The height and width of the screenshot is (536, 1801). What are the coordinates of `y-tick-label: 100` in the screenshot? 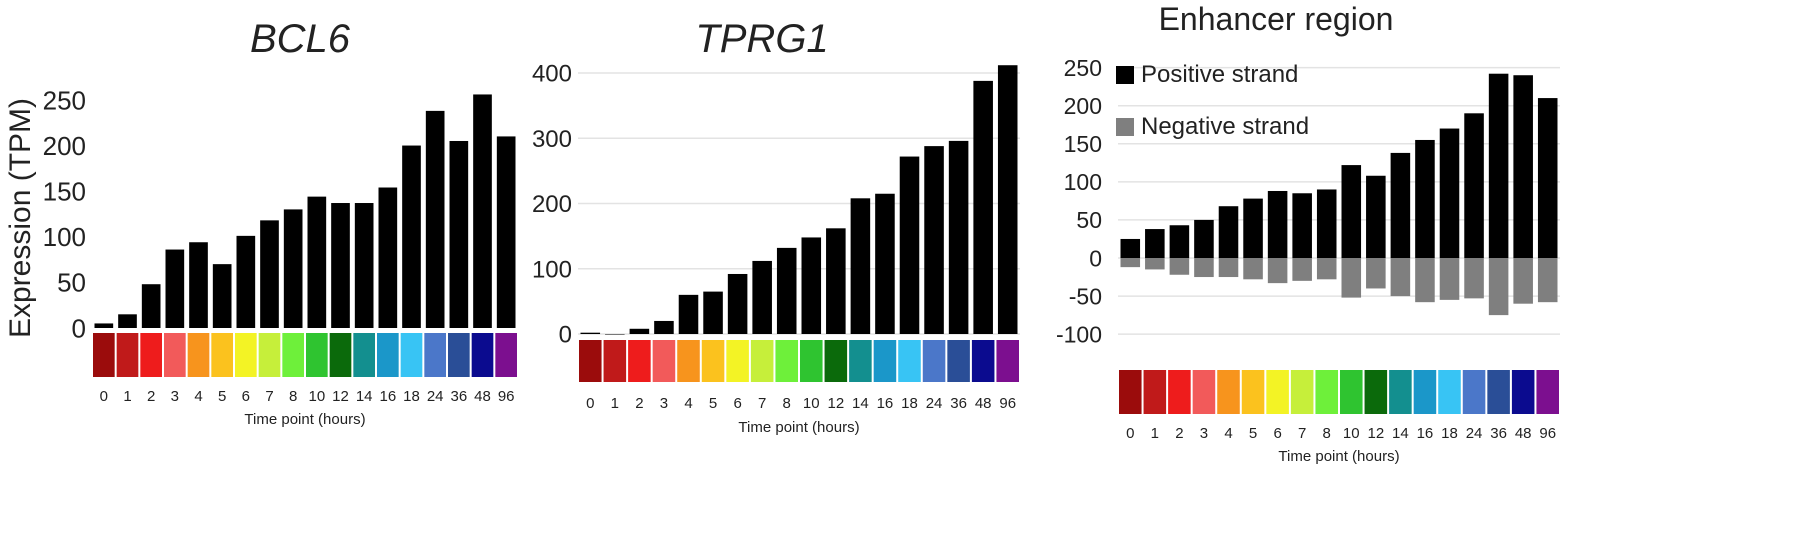 It's located at (552, 269).